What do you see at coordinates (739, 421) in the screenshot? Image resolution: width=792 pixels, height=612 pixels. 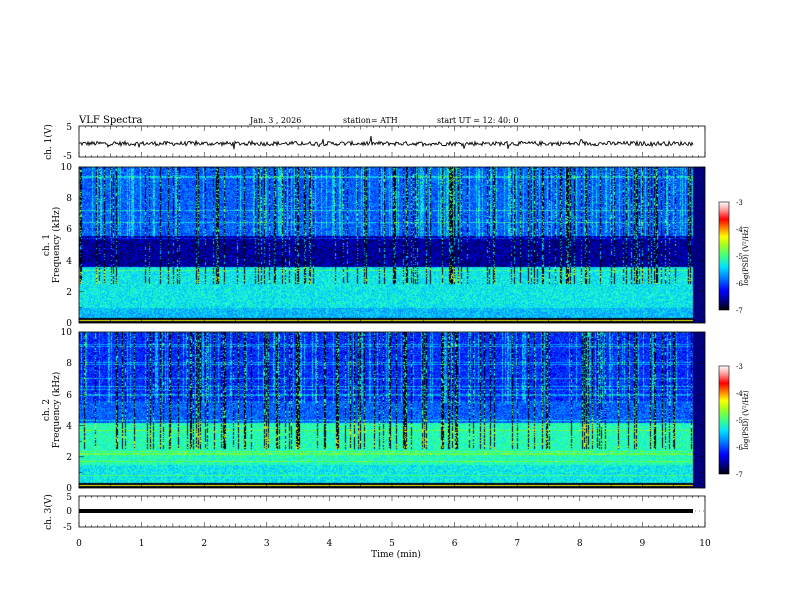 I see `ch2-cb-tick-5: -5` at bounding box center [739, 421].